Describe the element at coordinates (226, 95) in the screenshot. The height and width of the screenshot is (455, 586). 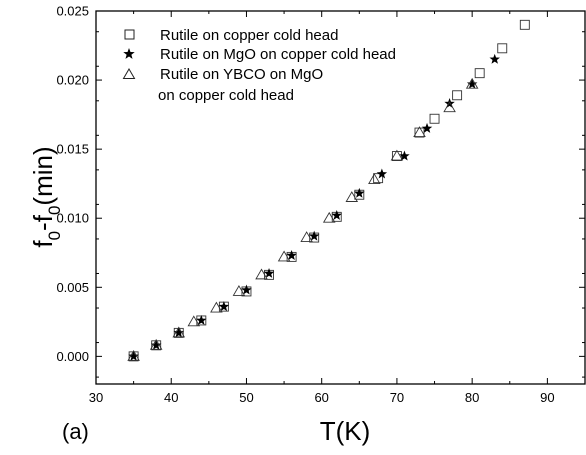
I see `legend-label-2-continued: on copper cold head` at that location.